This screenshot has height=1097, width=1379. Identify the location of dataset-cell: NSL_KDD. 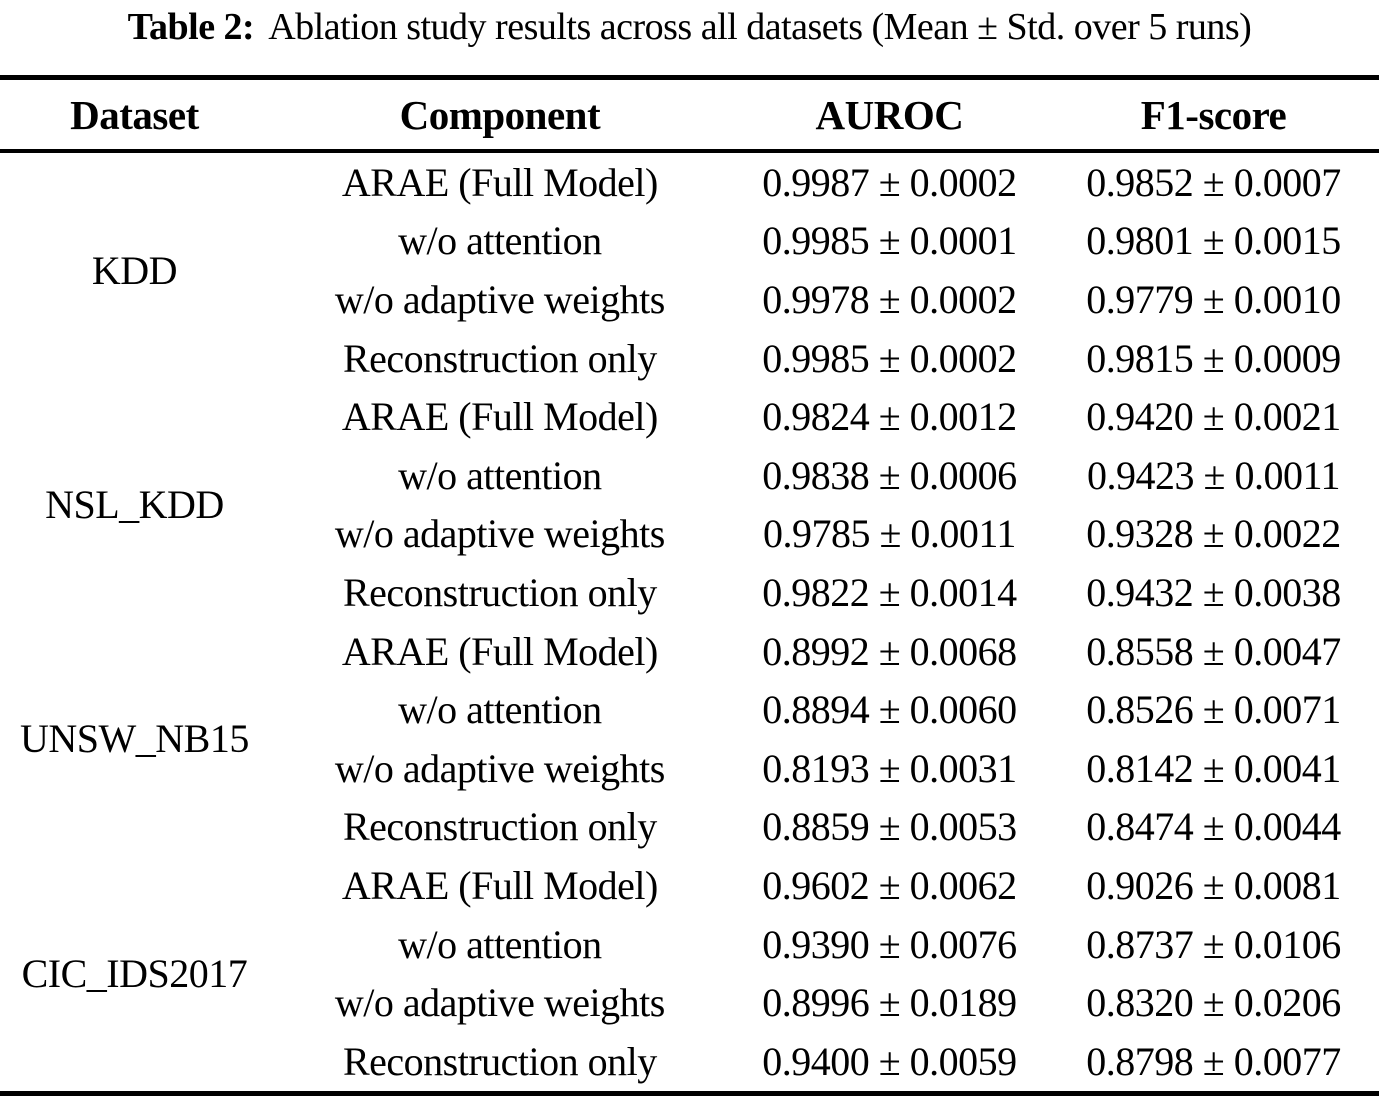
(134, 505).